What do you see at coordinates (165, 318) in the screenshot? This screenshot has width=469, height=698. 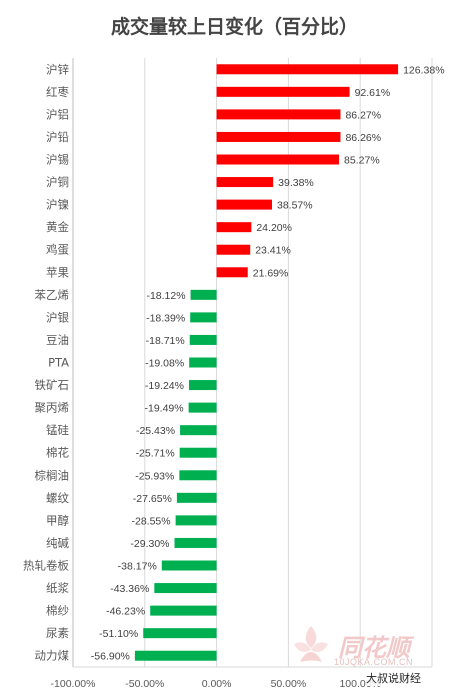 I see `data-label: -18.39%` at bounding box center [165, 318].